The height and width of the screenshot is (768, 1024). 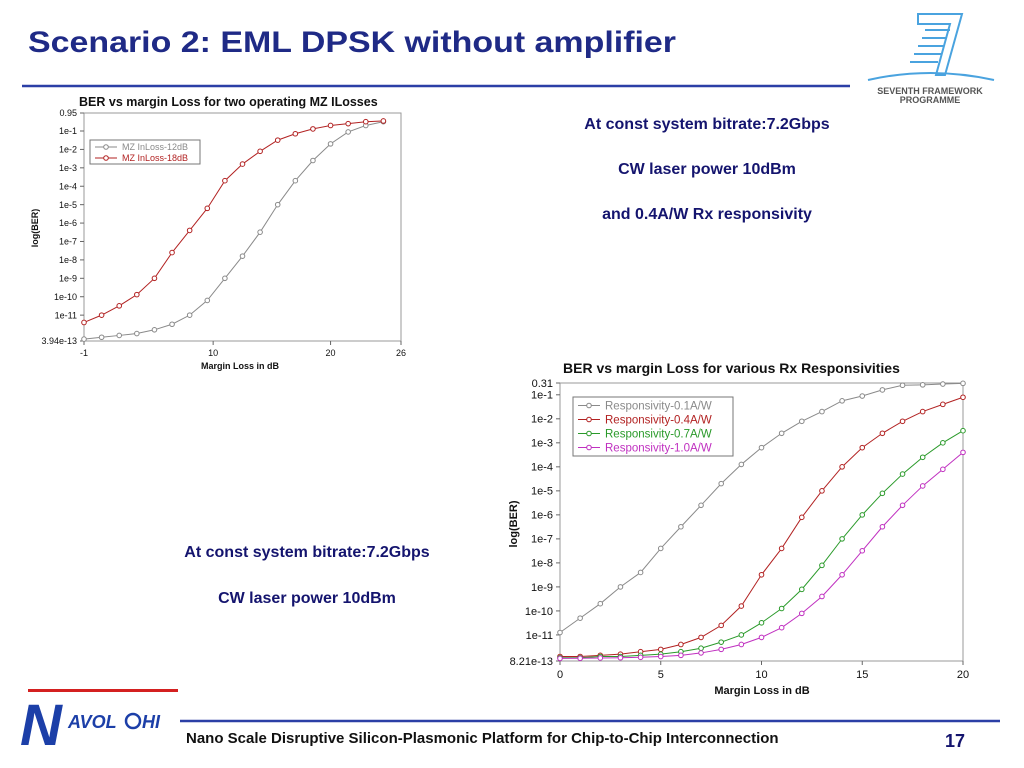 I want to click on slide-title: Scenario 2: EML DPSK without amplifier, so click(x=352, y=42).